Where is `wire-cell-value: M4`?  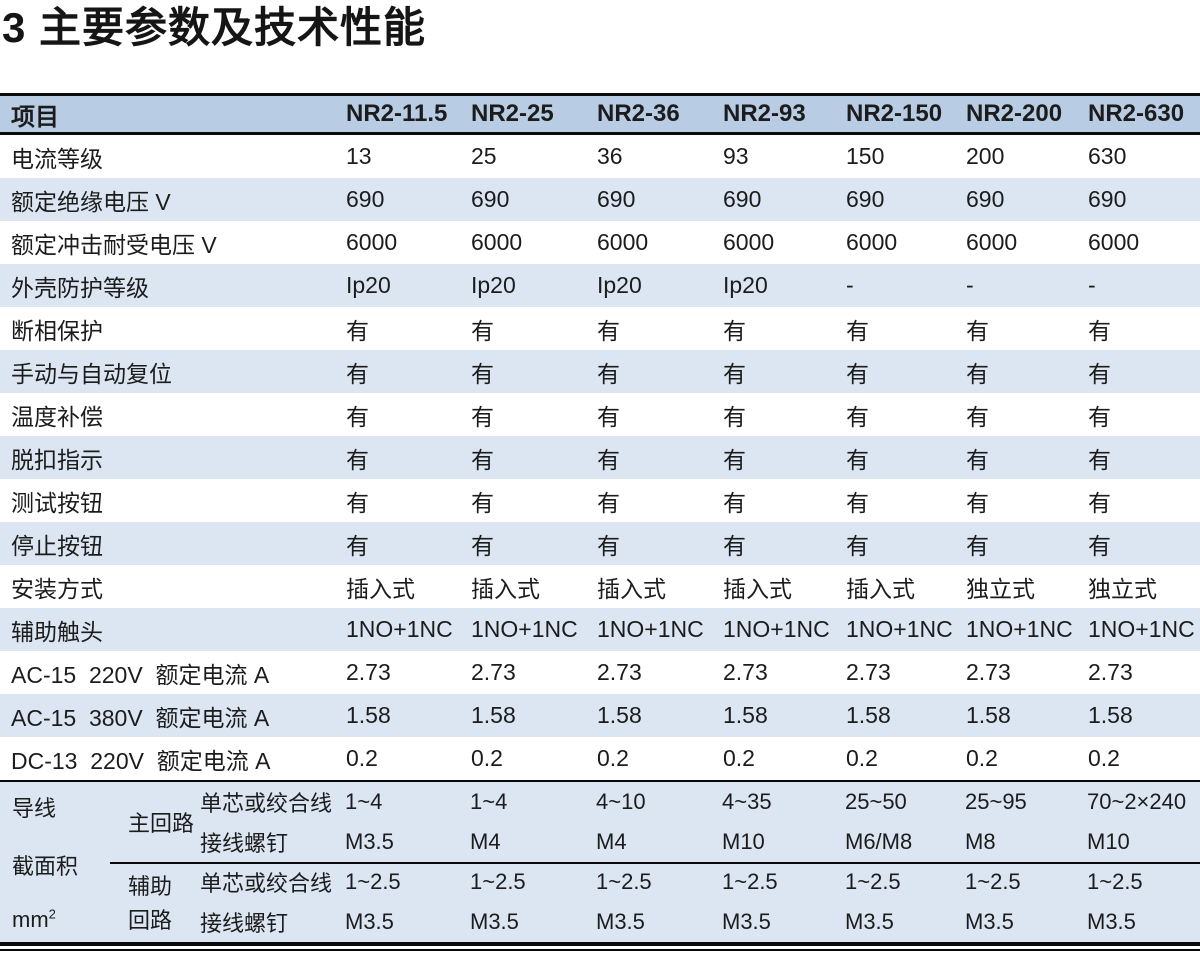
wire-cell-value: M4 is located at coordinates (611, 841).